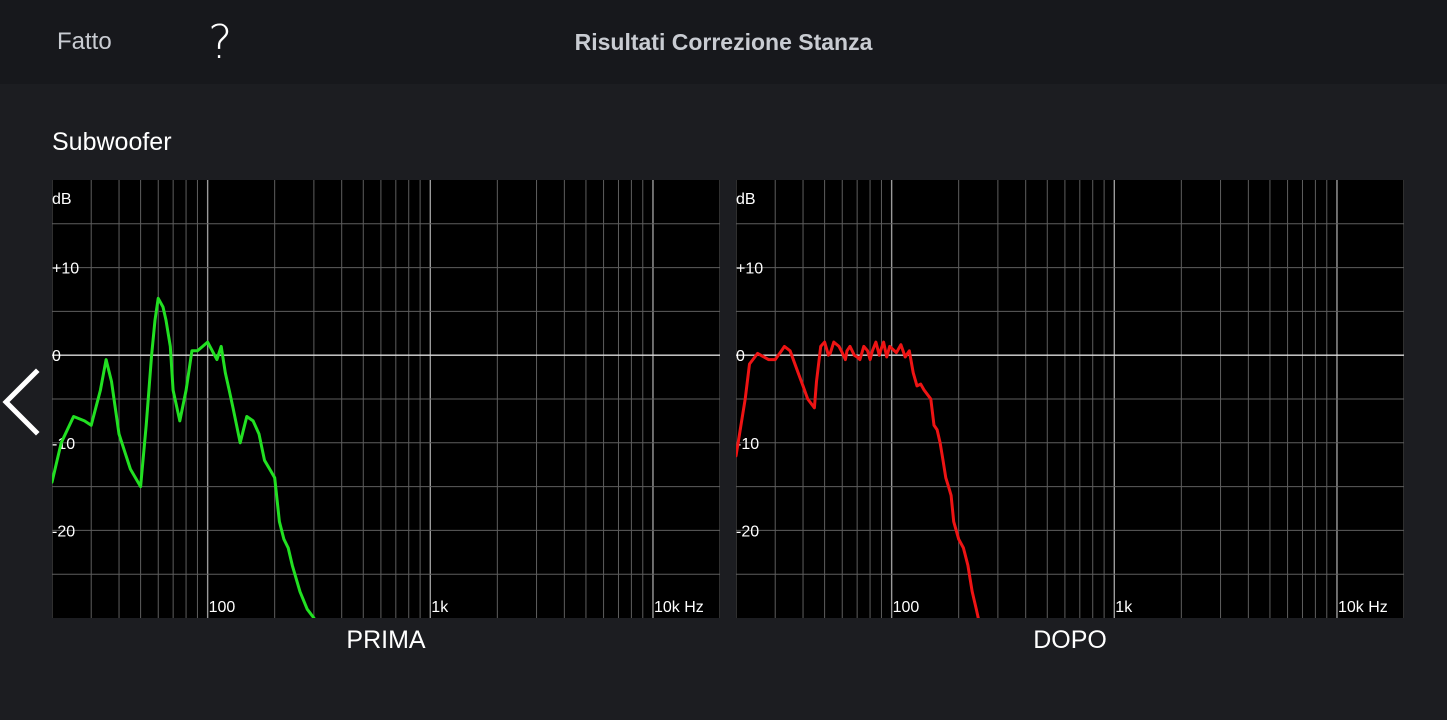 The width and height of the screenshot is (1447, 720). I want to click on back-button, so click(20, 403).